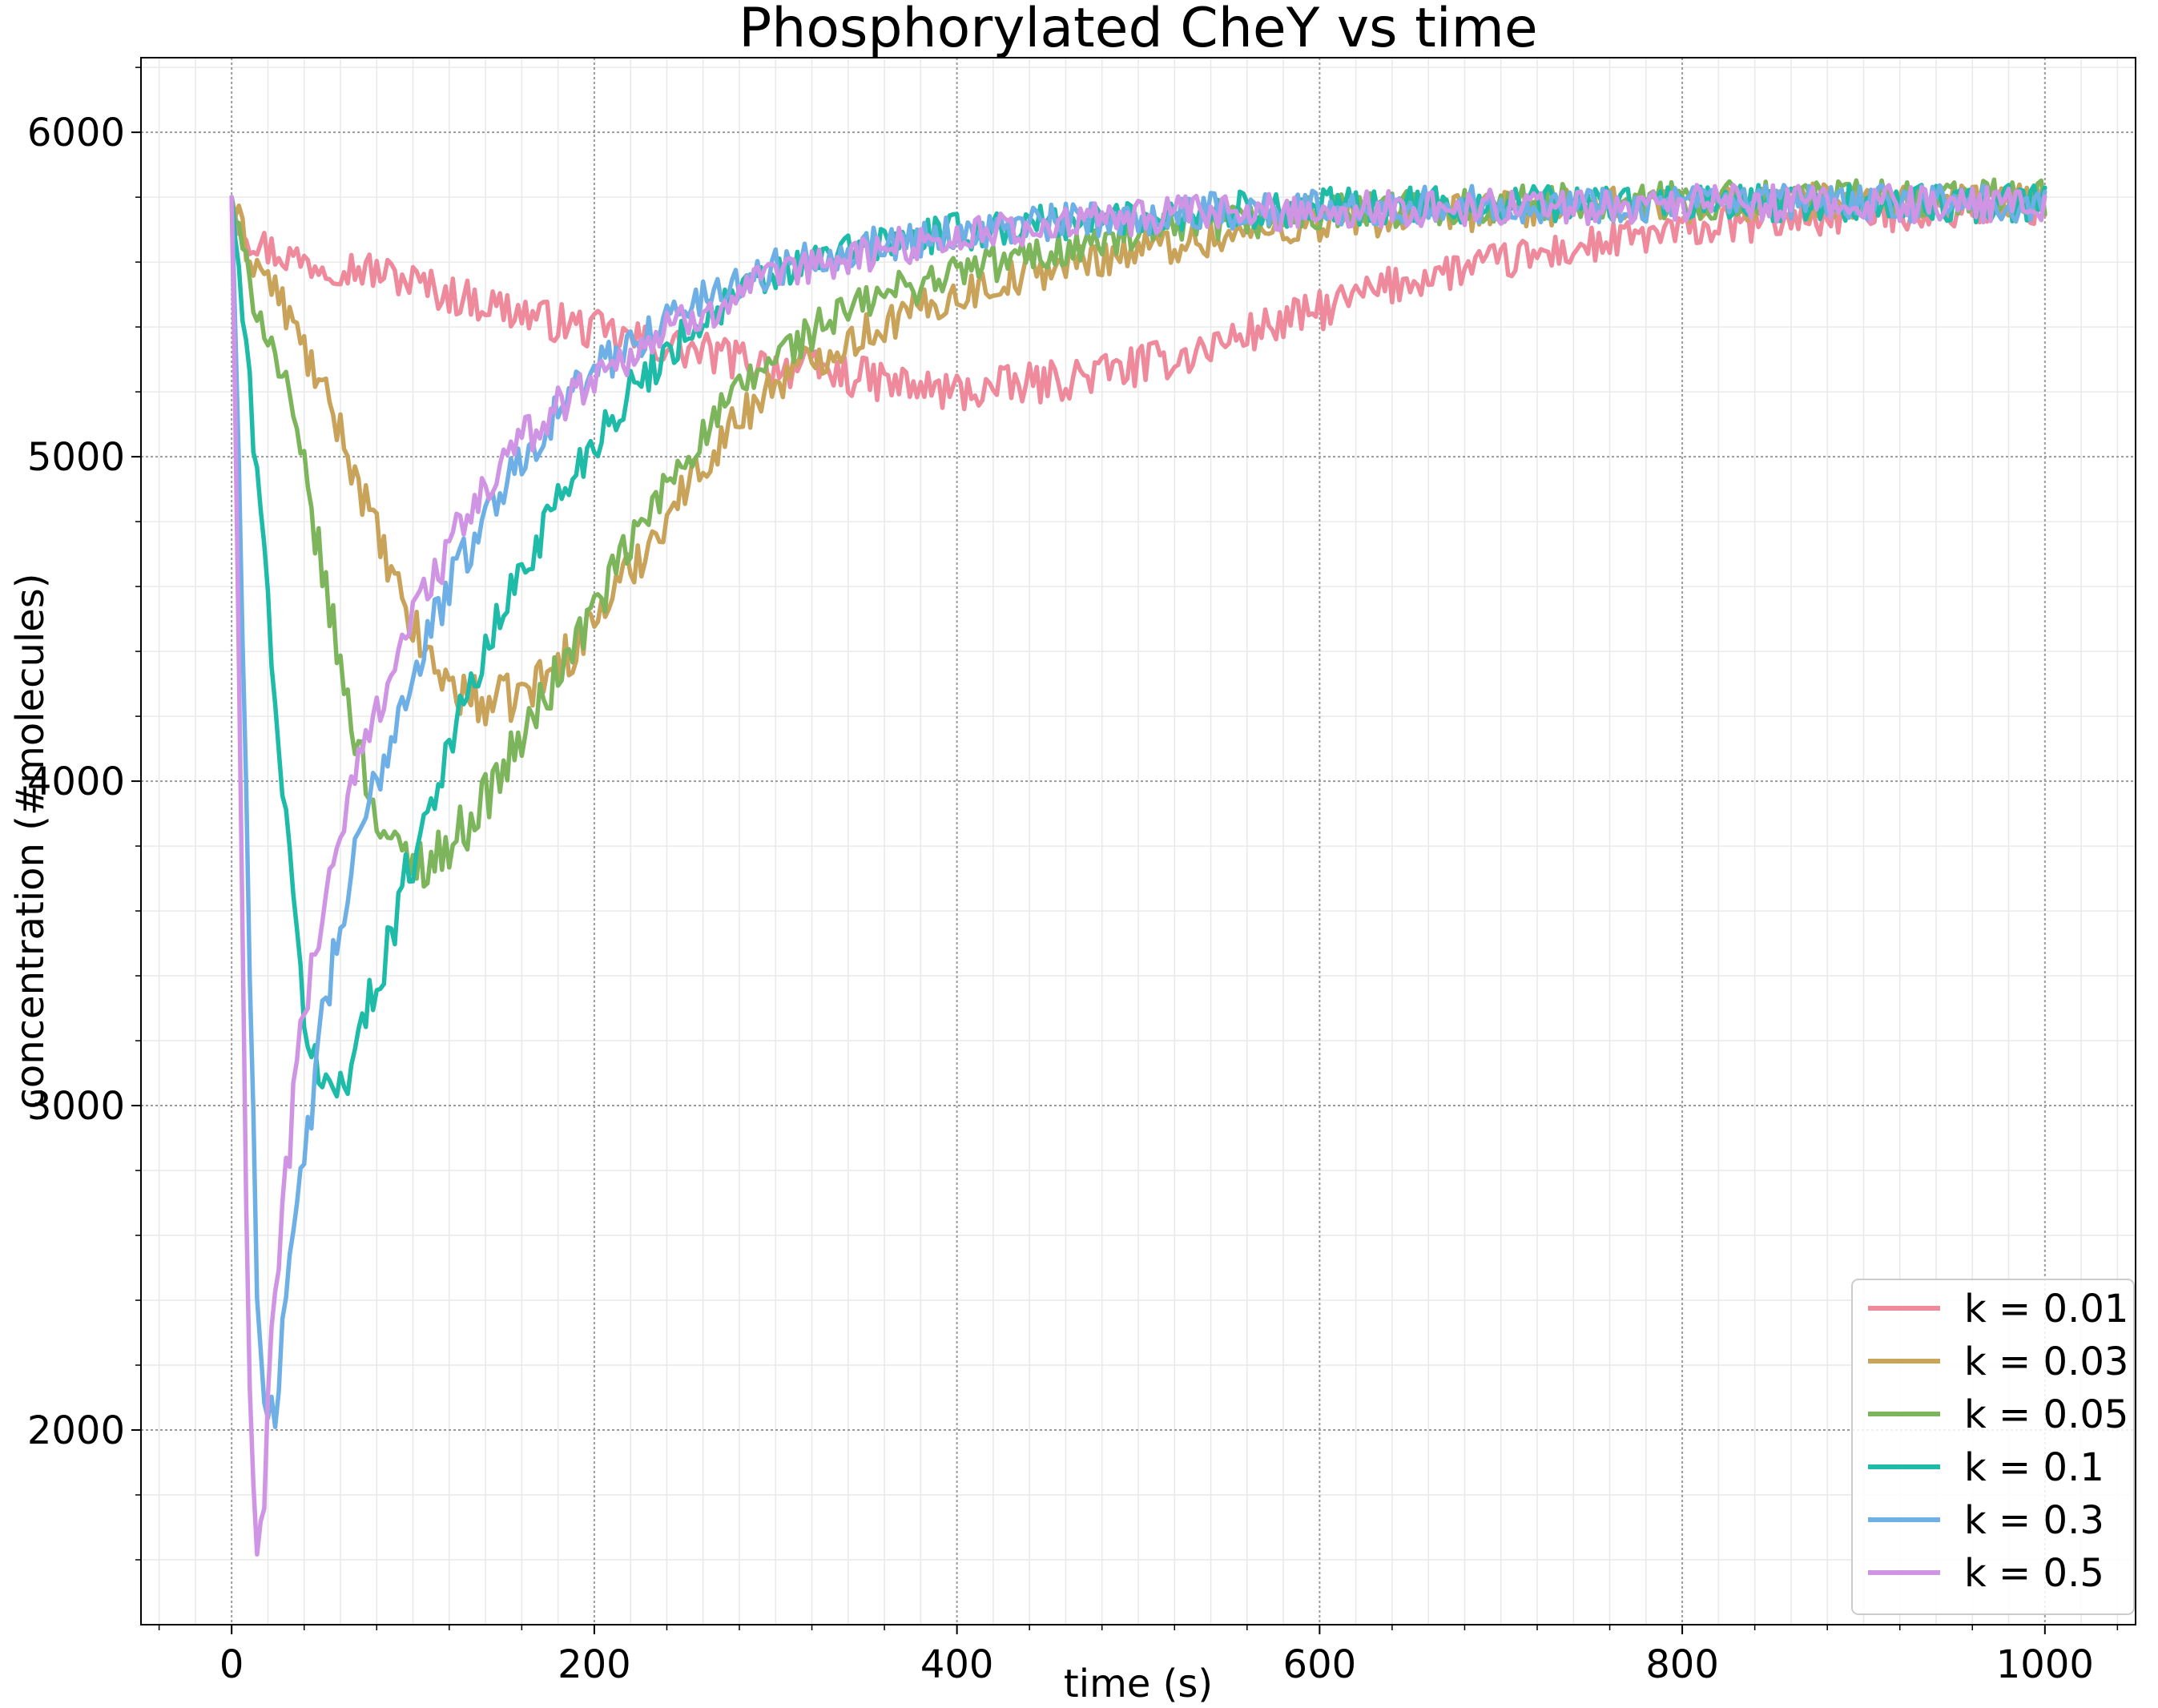 The width and height of the screenshot is (2158, 1708). I want to click on legend-label: k = 0.05, so click(2046, 1415).